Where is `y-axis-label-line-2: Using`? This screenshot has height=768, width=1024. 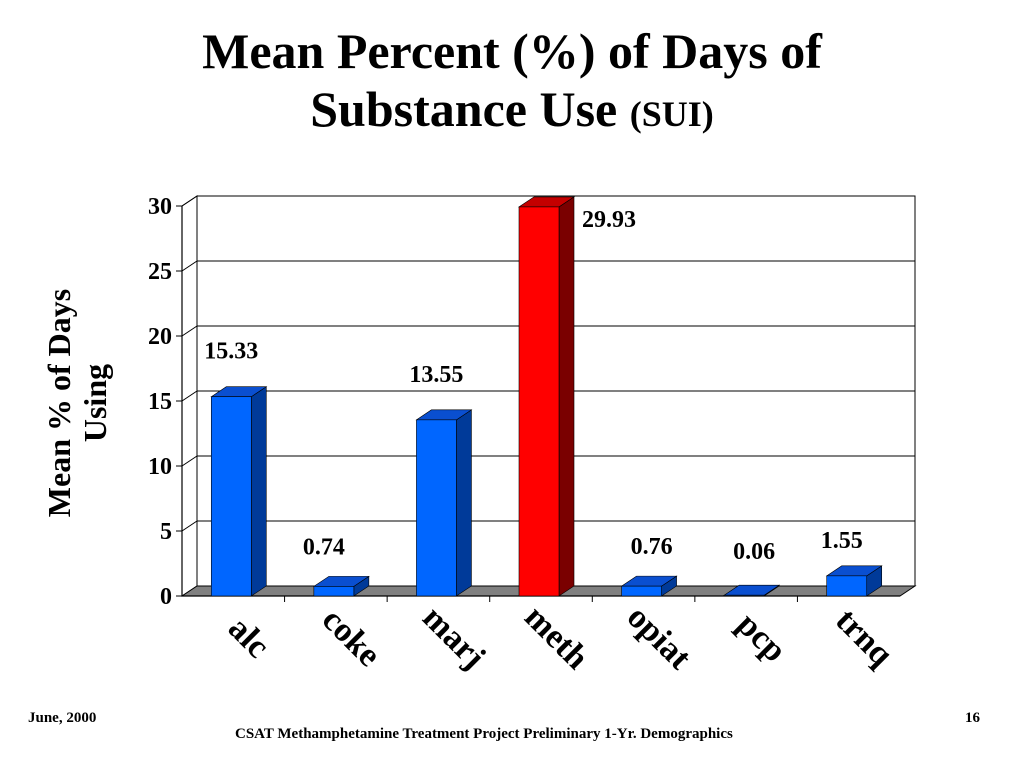
y-axis-label-line-2: Using is located at coordinates (95, 403).